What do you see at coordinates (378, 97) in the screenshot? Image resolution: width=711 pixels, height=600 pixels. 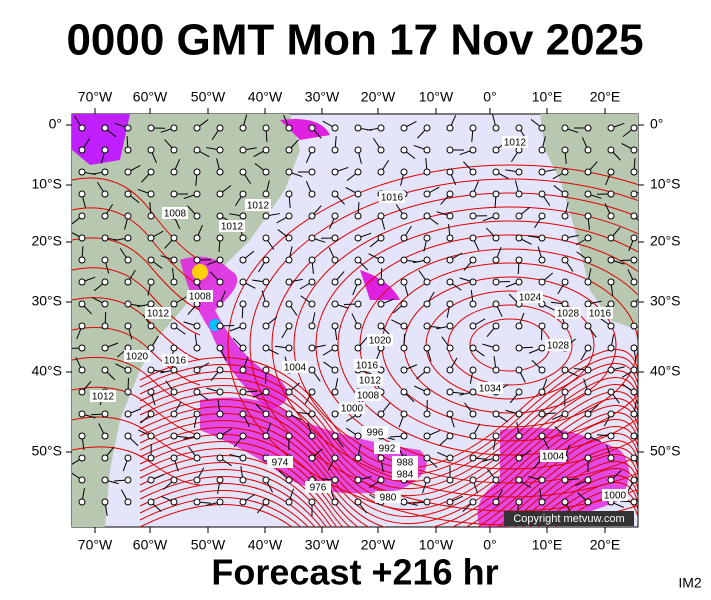 I see `longitude-label: 20°W` at bounding box center [378, 97].